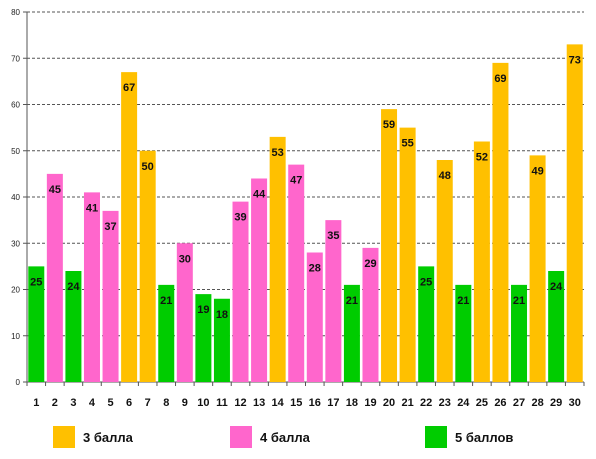  What do you see at coordinates (15, 105) in the screenshot?
I see `y-tick-label: 60` at bounding box center [15, 105].